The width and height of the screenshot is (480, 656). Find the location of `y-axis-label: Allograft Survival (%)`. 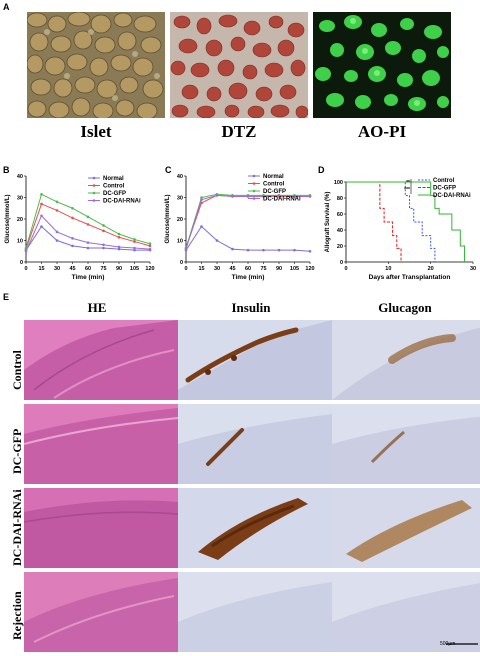

y-axis-label: Allograft Survival (%) is located at coordinates (328, 222).